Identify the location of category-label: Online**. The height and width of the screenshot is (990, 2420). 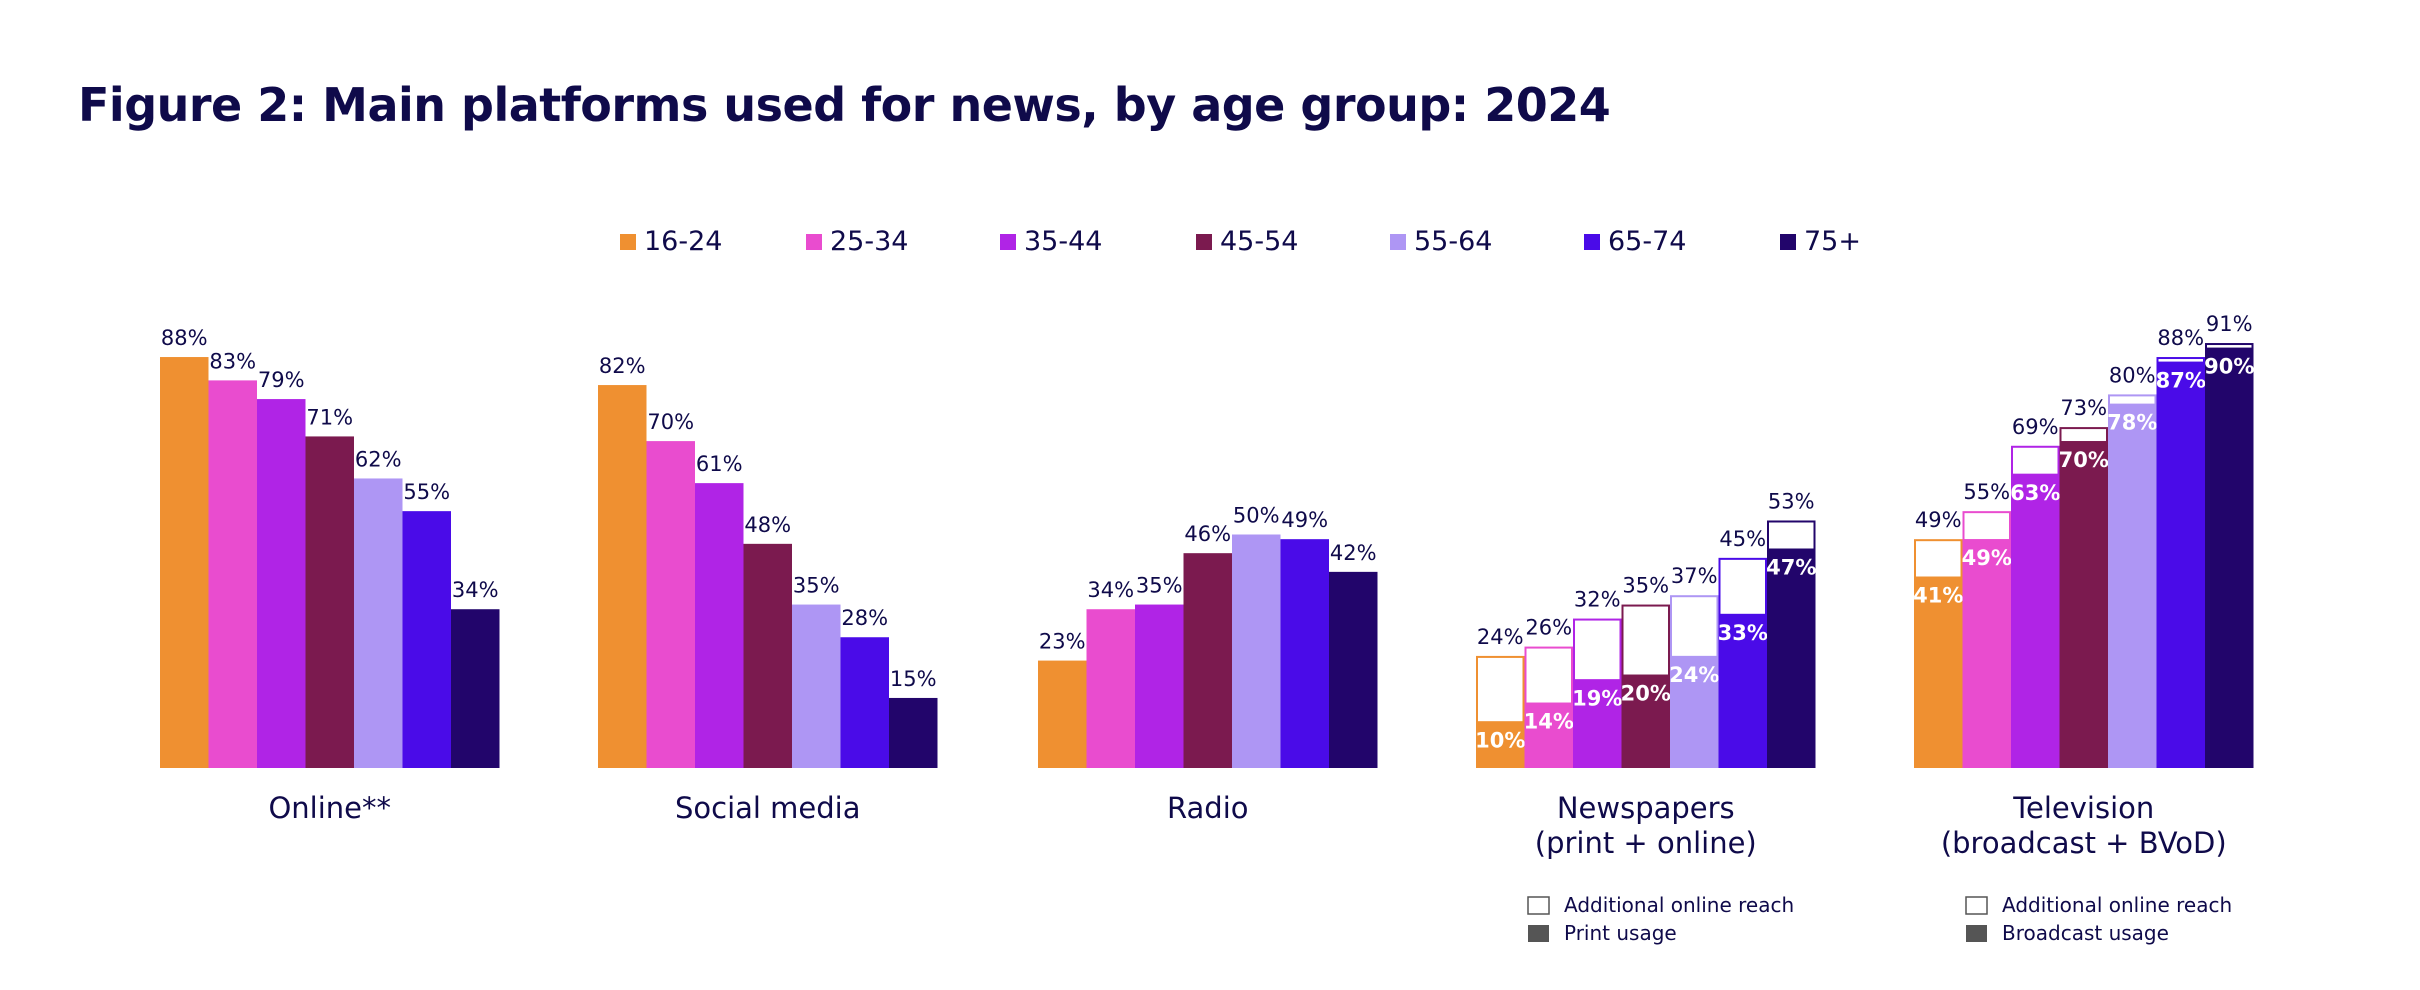
(329, 808).